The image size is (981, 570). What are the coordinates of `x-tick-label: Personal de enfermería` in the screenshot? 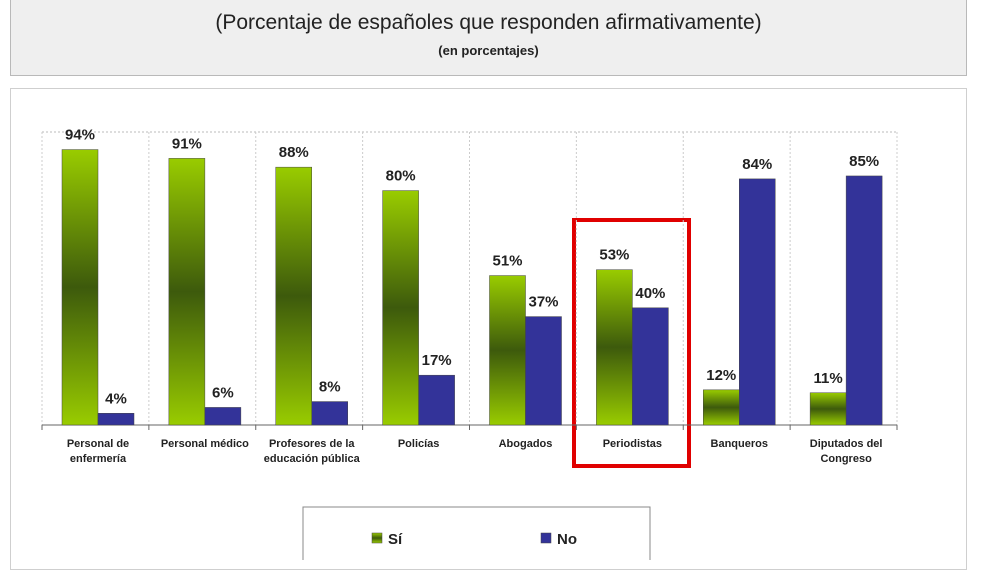 It's located at (98, 451).